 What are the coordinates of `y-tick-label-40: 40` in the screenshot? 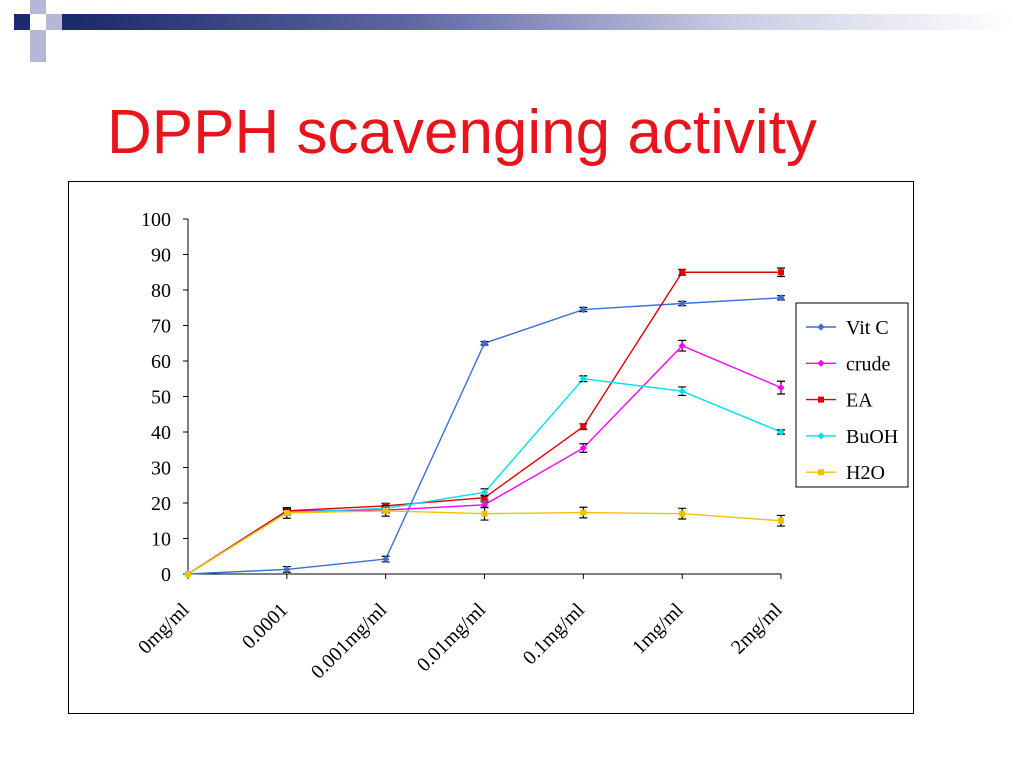 It's located at (161, 433).